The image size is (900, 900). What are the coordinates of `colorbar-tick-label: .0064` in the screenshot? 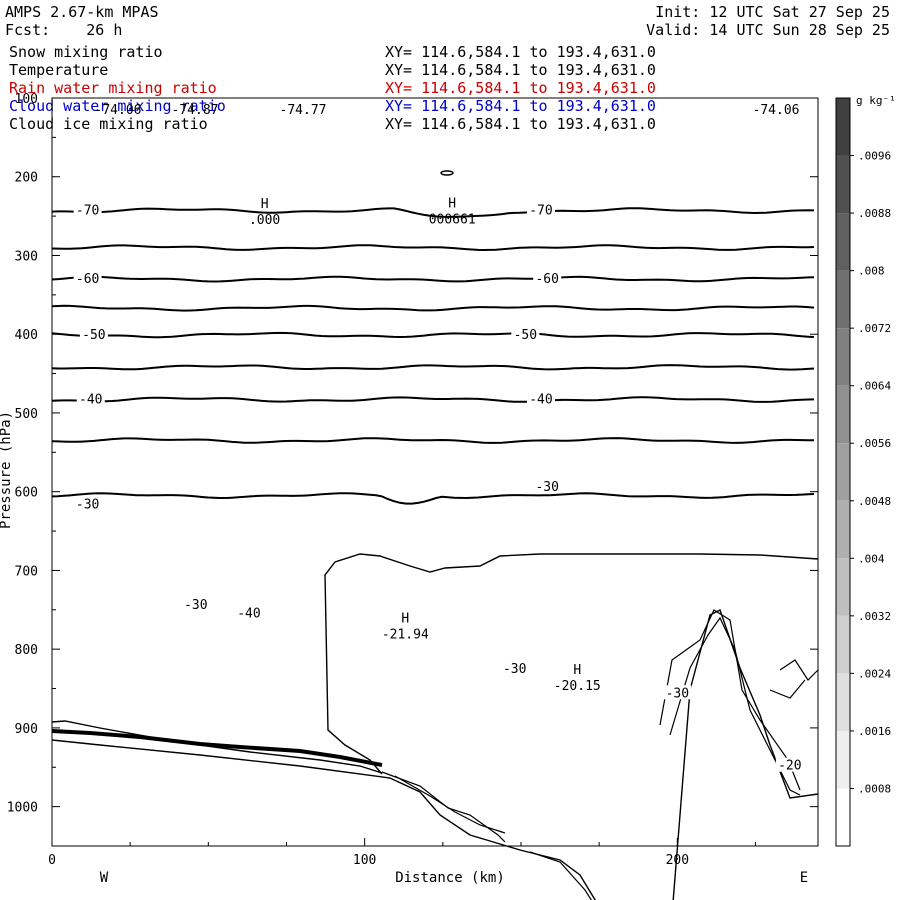 It's located at (874, 386).